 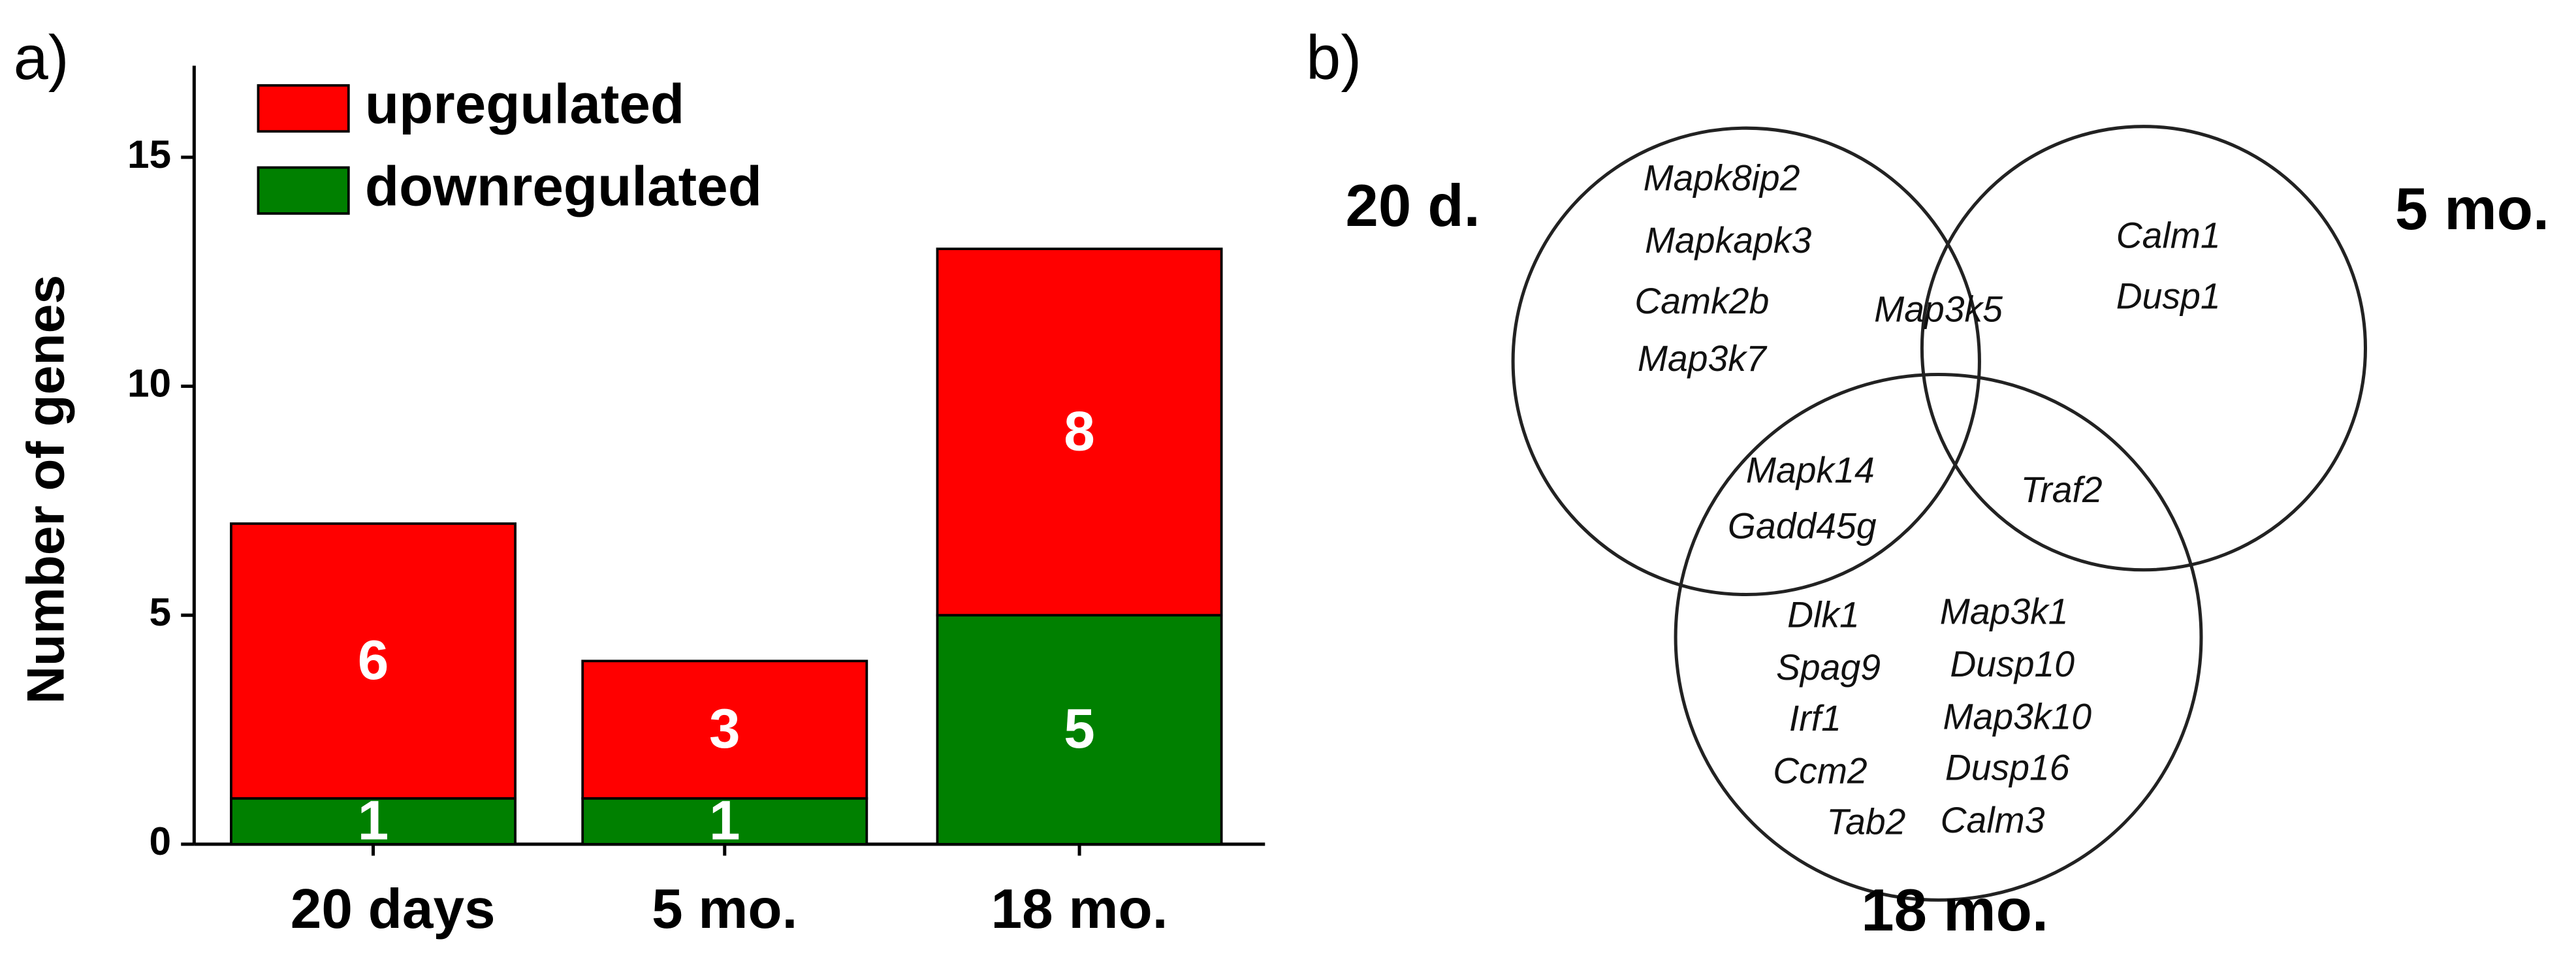 What do you see at coordinates (1954, 911) in the screenshot?
I see `set-label: 18 mo.` at bounding box center [1954, 911].